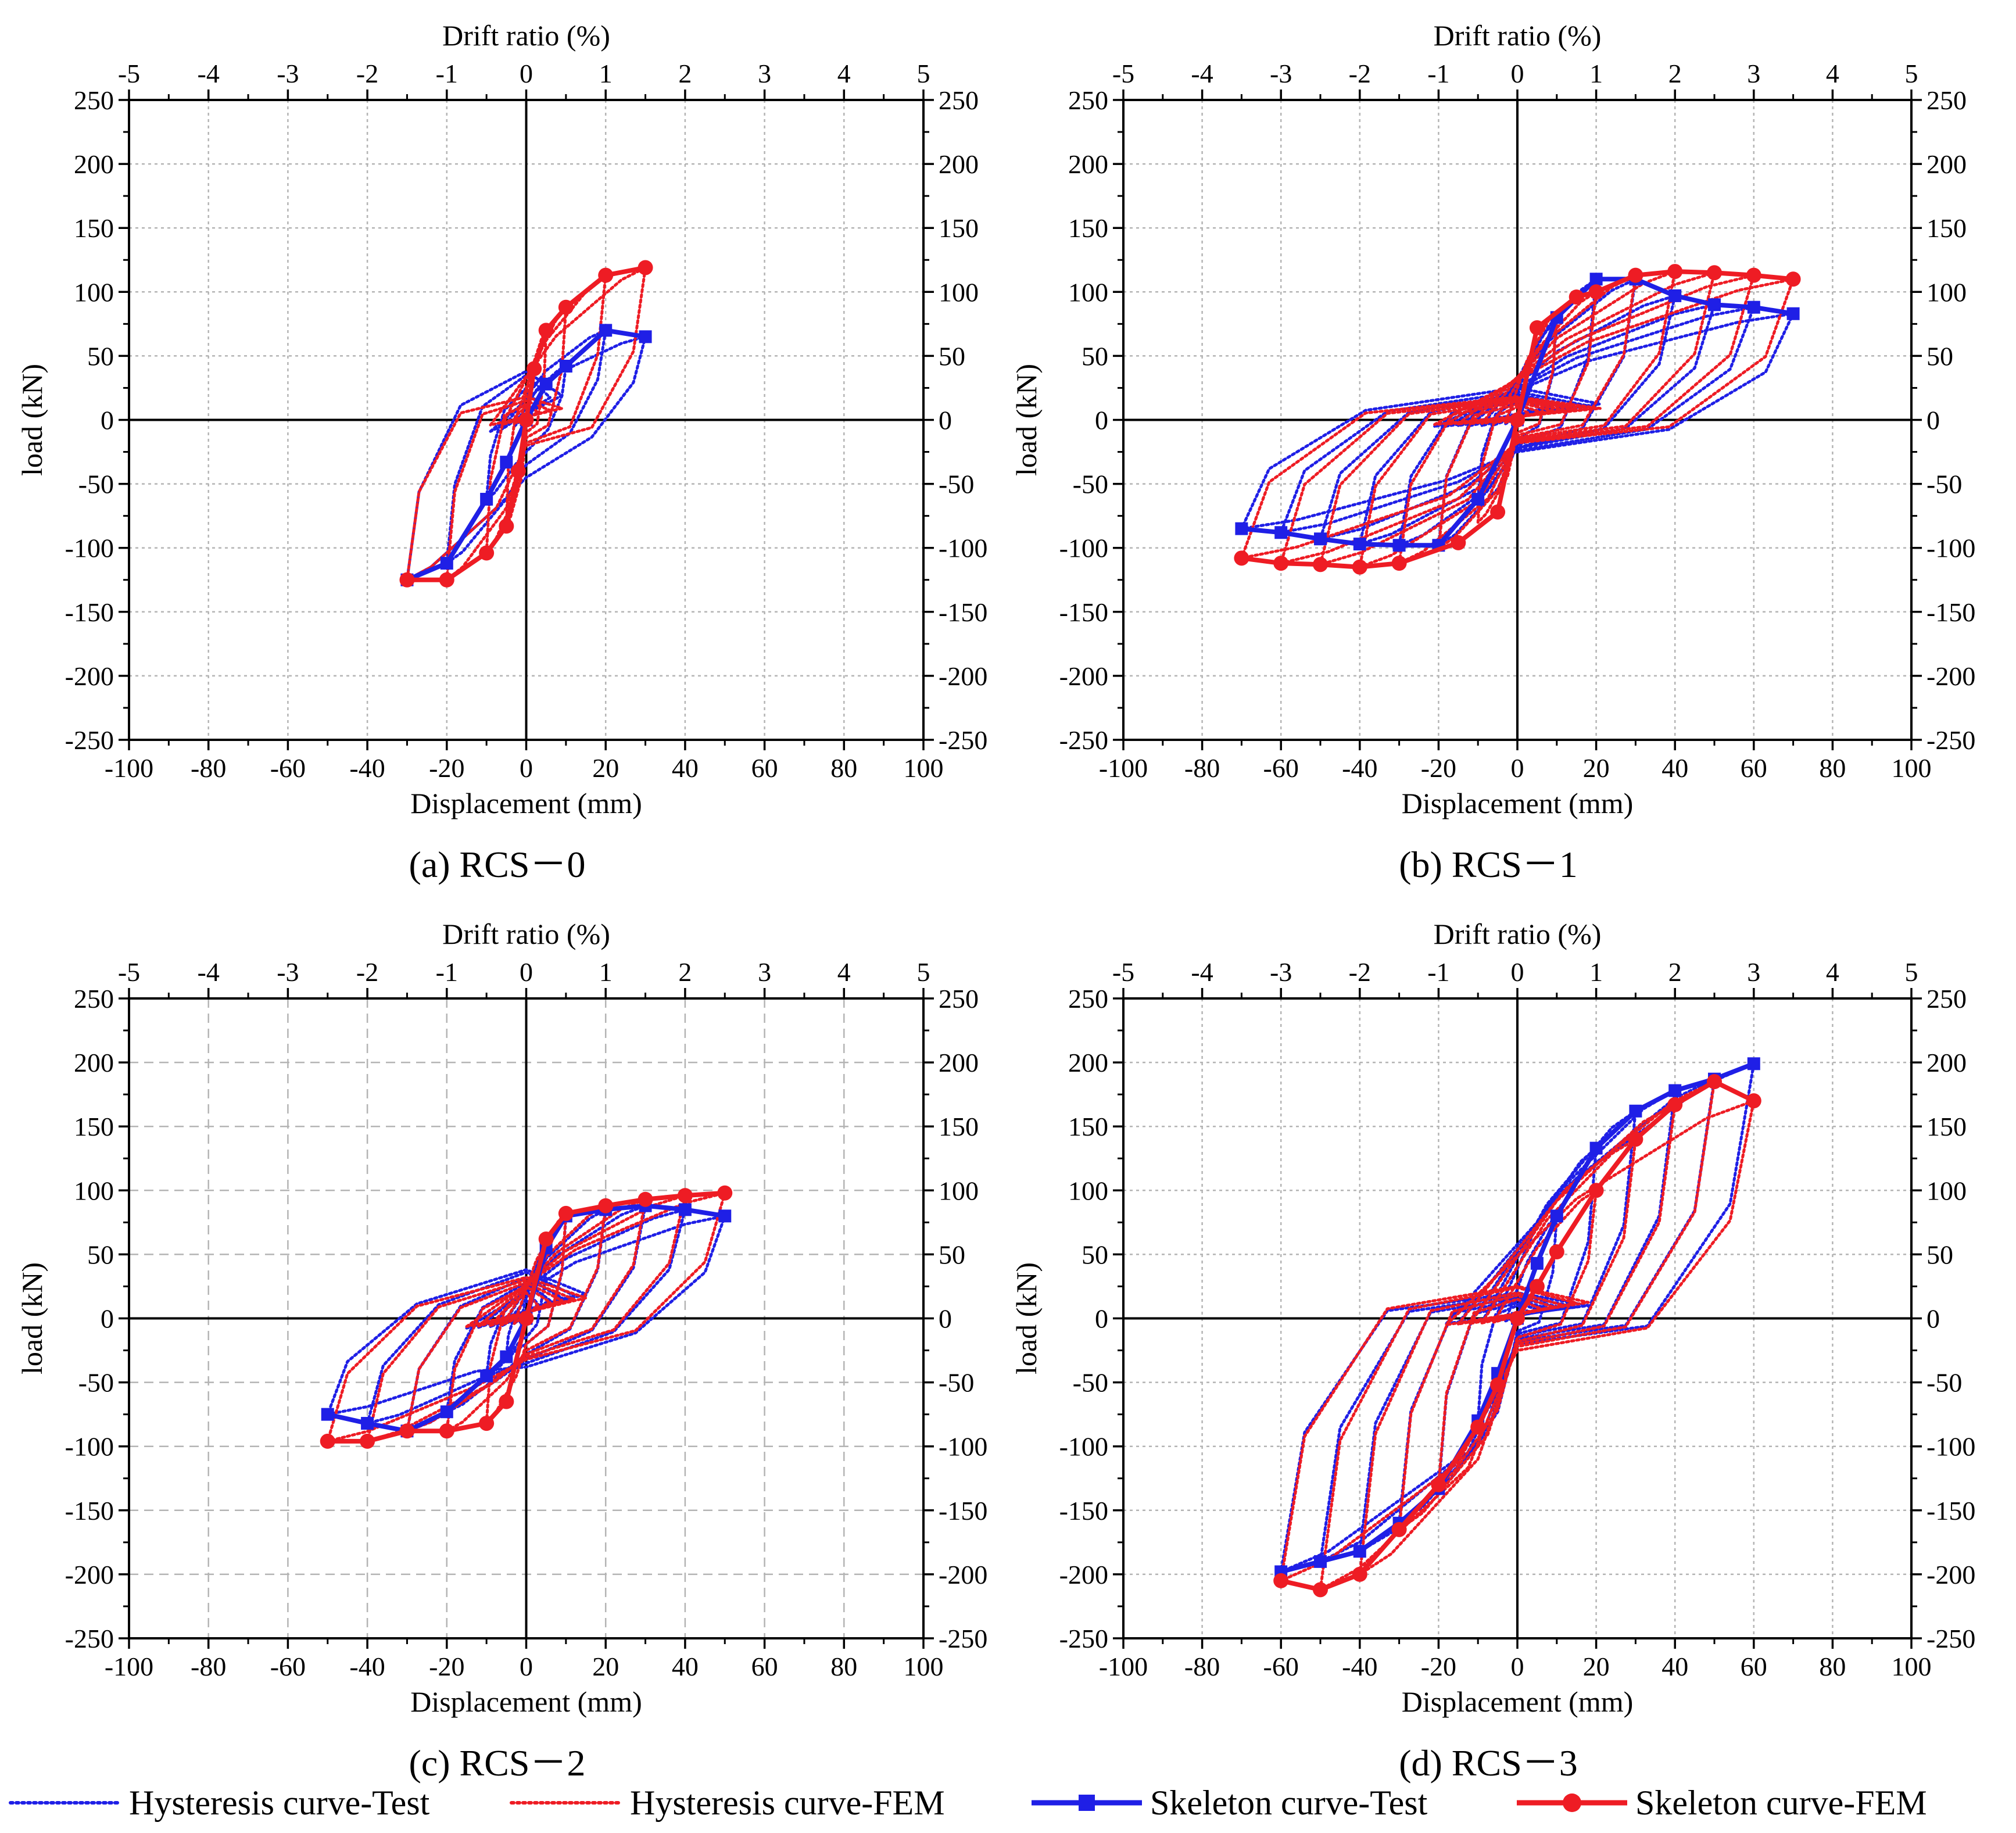 The image size is (2016, 1833). I want to click on y-tick-label: 250, so click(1088, 100).